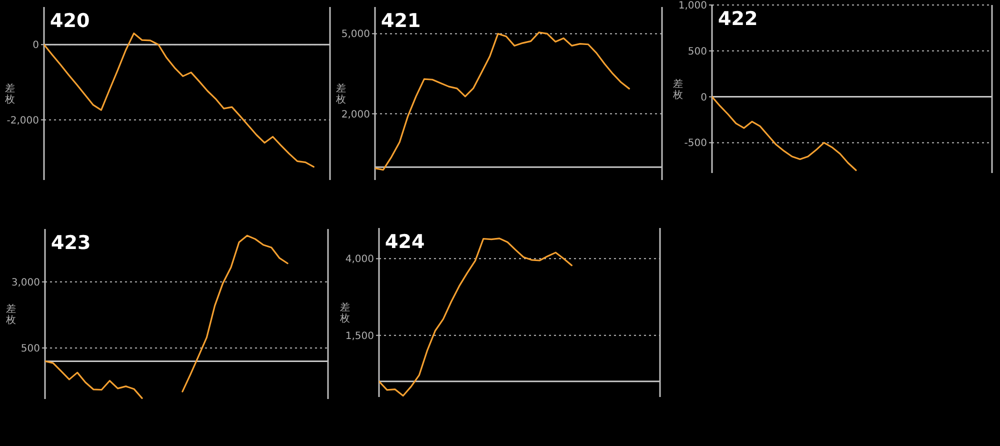  What do you see at coordinates (738, 19) in the screenshot?
I see `chart-title: 422` at bounding box center [738, 19].